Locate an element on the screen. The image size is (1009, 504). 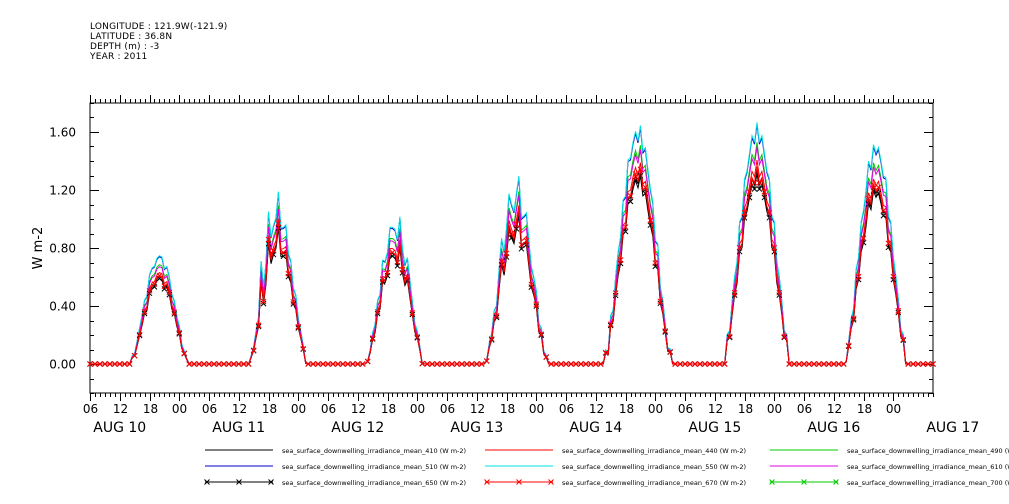
x-date-label: AUG 14 is located at coordinates (595, 428).